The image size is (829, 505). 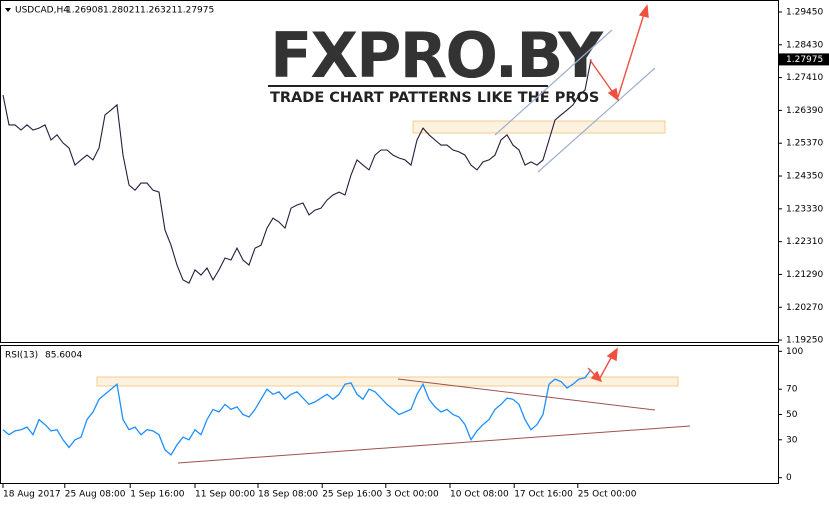 I want to click on y-tick-label: 1.27410, so click(x=804, y=78).